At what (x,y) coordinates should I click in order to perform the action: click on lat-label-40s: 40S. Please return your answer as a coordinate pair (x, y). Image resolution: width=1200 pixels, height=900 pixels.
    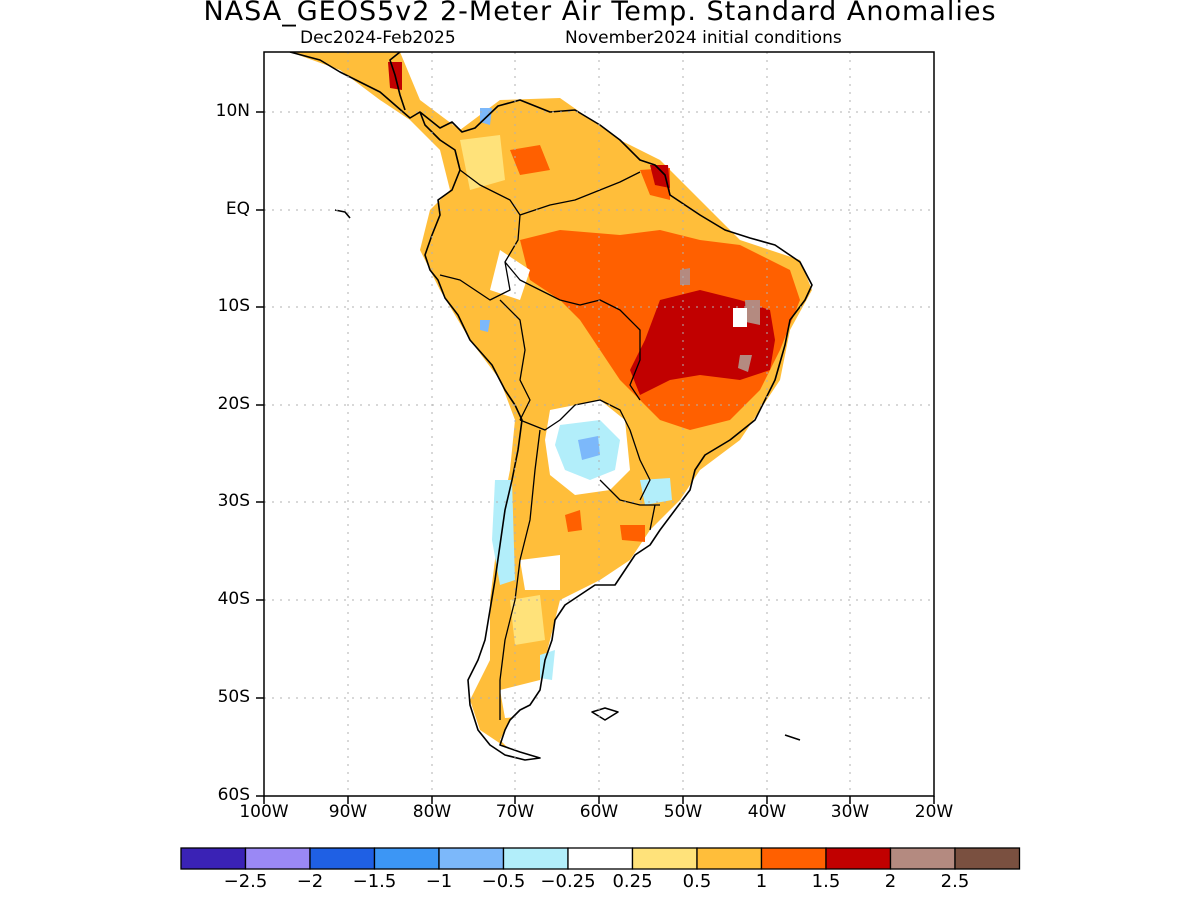
    Looking at the image, I should click on (233, 599).